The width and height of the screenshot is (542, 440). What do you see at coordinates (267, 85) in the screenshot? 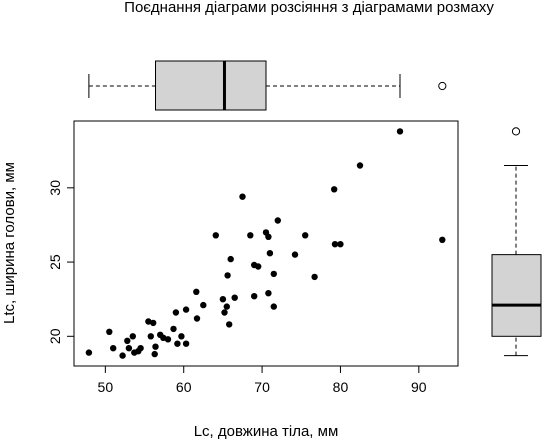
I see `x-boxplot` at bounding box center [267, 85].